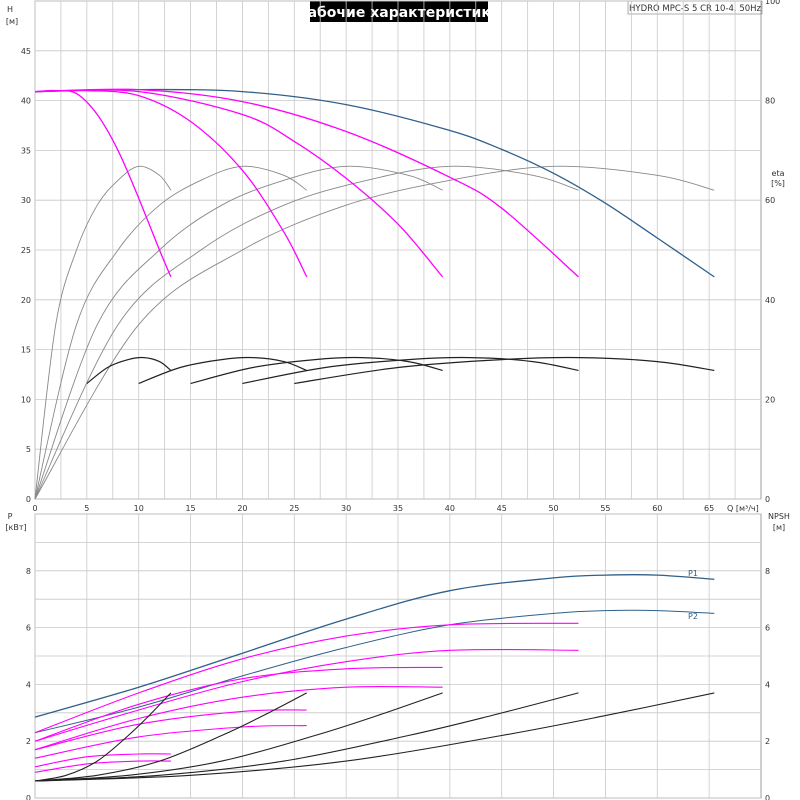  What do you see at coordinates (770, 101) in the screenshot?
I see `eta-tick-label: 80` at bounding box center [770, 101].